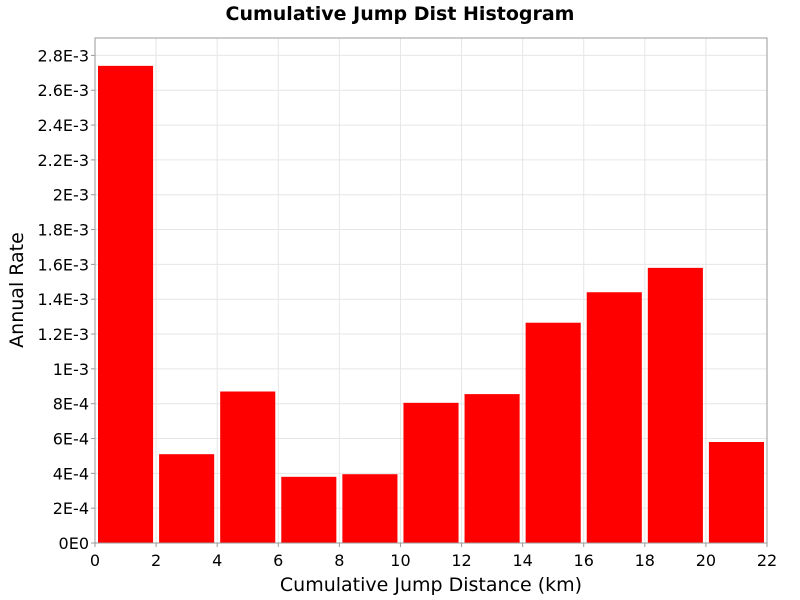  What do you see at coordinates (71, 508) in the screenshot?
I see `y-tick-label: 2E-4` at bounding box center [71, 508].